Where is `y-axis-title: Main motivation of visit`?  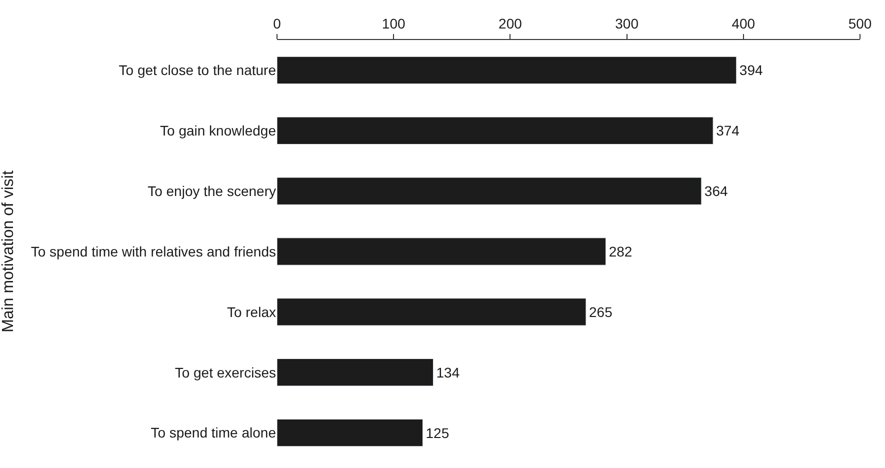 y-axis-title: Main motivation of visit is located at coordinates (8, 251).